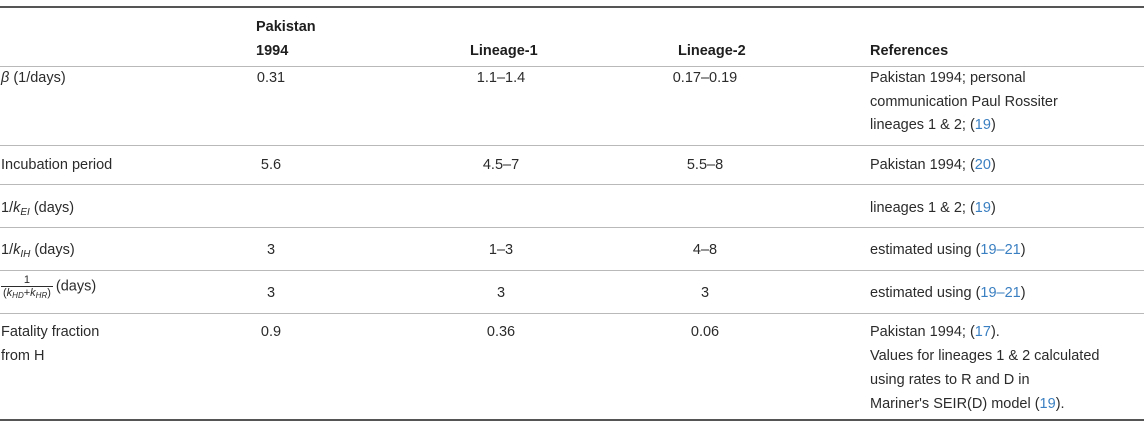  I want to click on kei-ref: lineages 1 & 2; (19), so click(933, 208).